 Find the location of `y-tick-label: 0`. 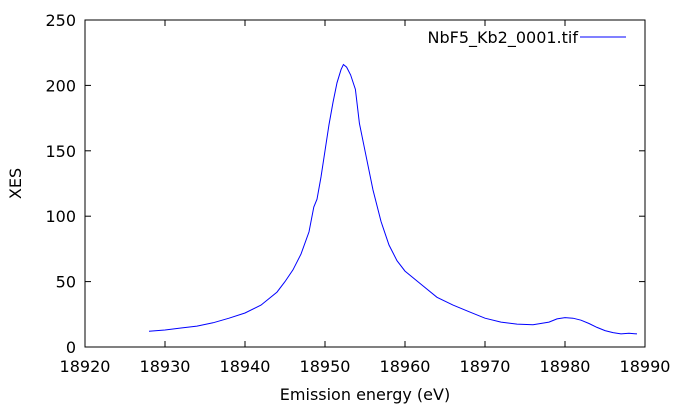

y-tick-label: 0 is located at coordinates (71, 347).